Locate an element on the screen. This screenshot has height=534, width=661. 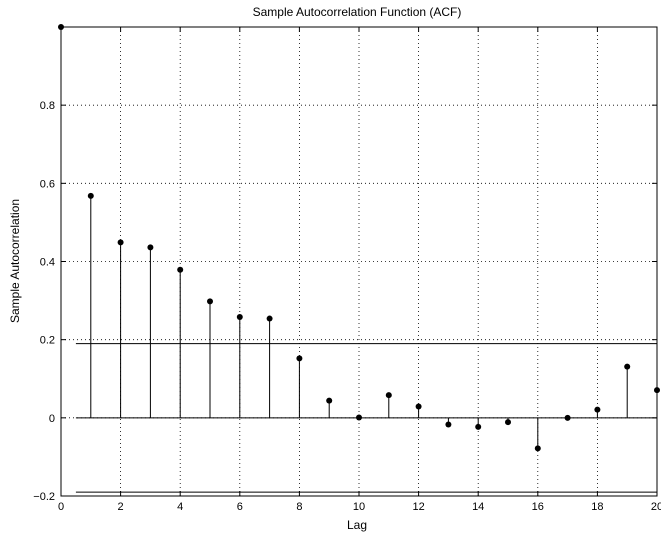
x-tick-label: 14 is located at coordinates (478, 507).